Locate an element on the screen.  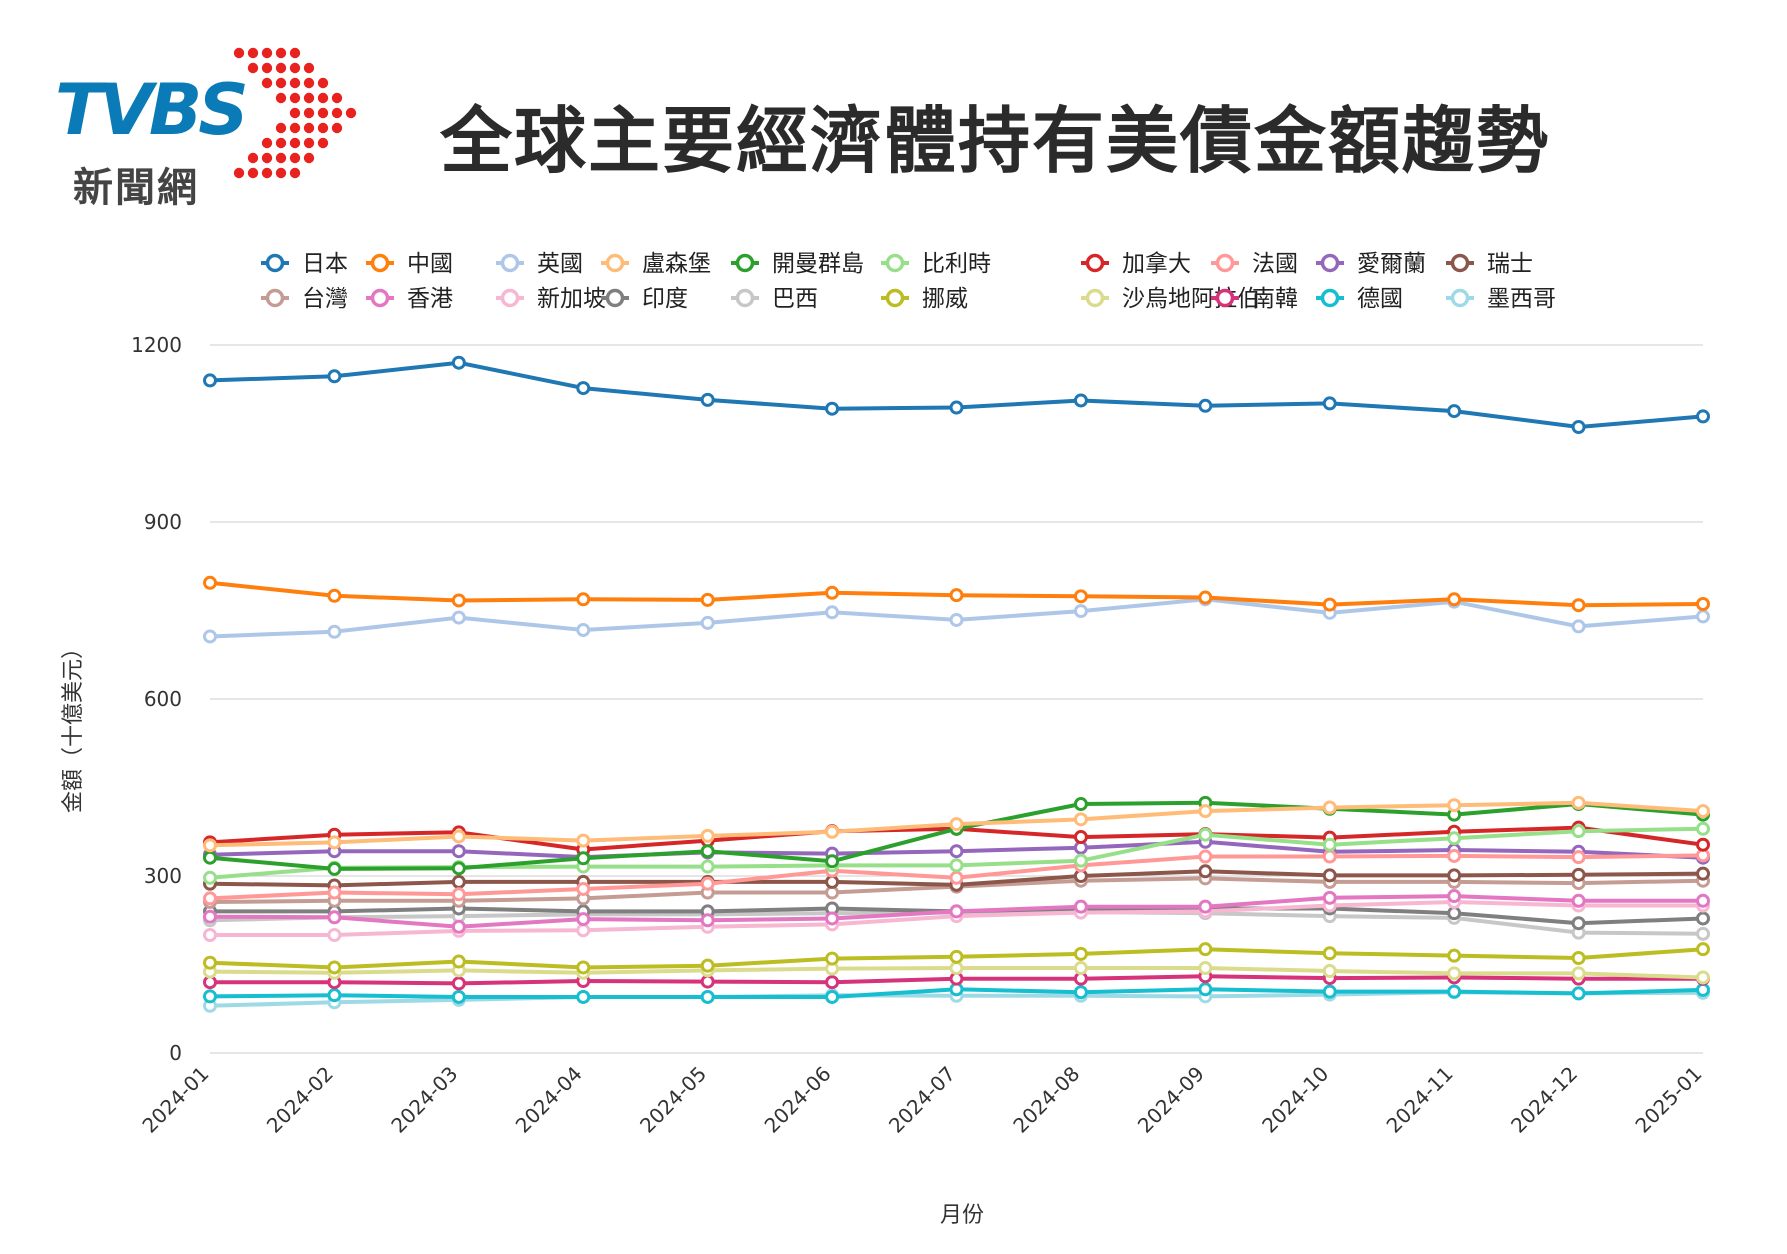
x-tick-label: 2024-03 is located at coordinates (424, 1100).